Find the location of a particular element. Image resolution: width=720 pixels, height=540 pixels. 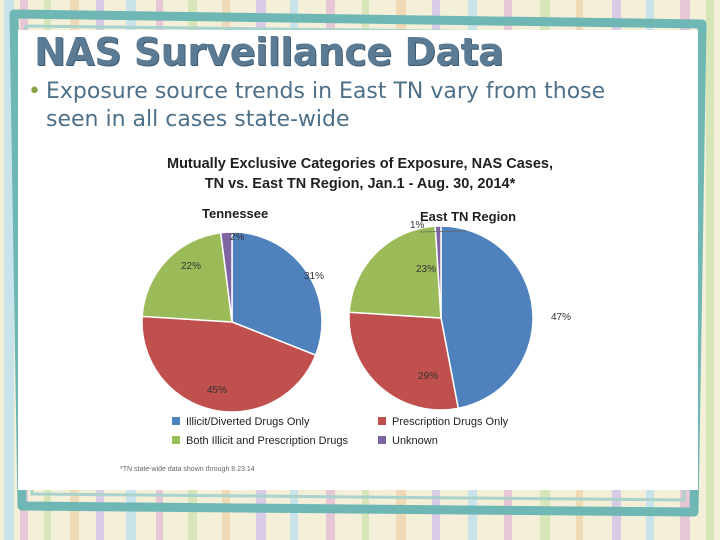

legend-swatch-both is located at coordinates (176, 440).